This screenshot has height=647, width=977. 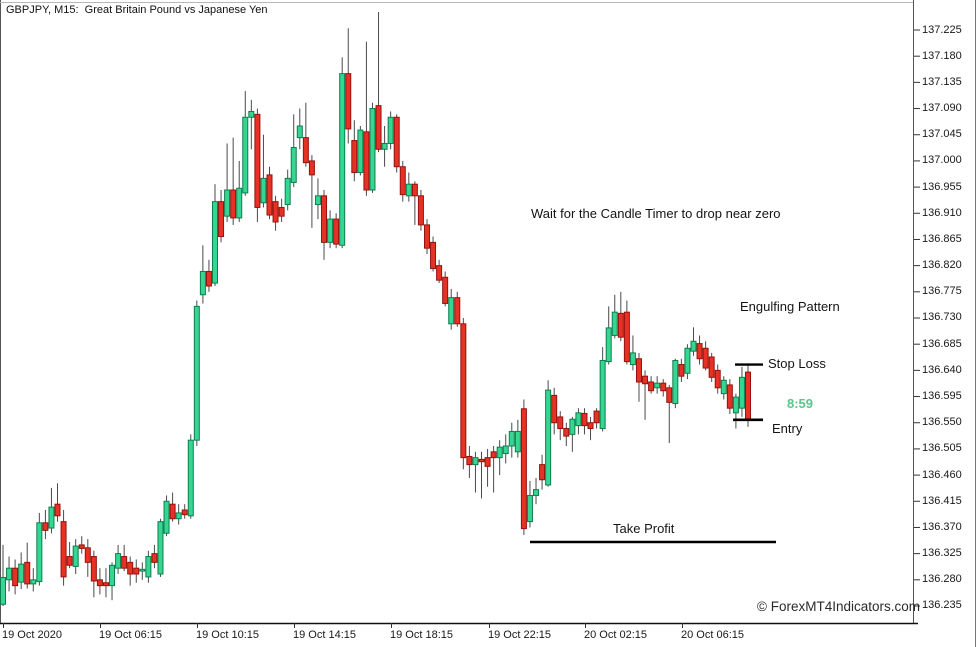 What do you see at coordinates (787, 428) in the screenshot?
I see `entry-label: Entry` at bounding box center [787, 428].